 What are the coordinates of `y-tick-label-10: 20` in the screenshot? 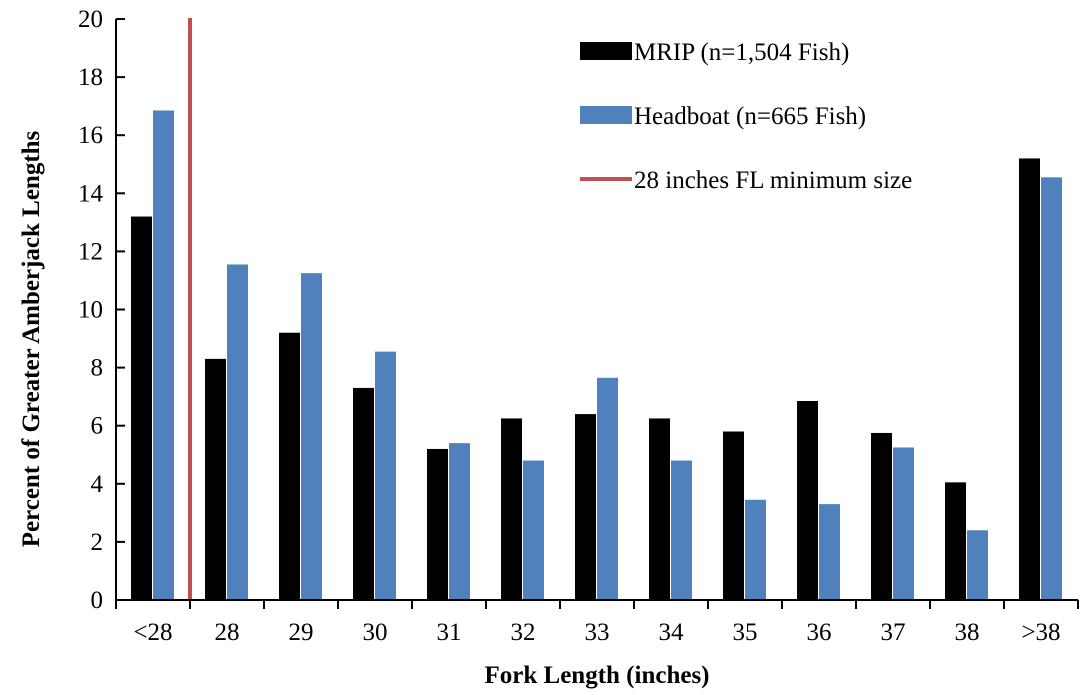 It's located at (90, 19).